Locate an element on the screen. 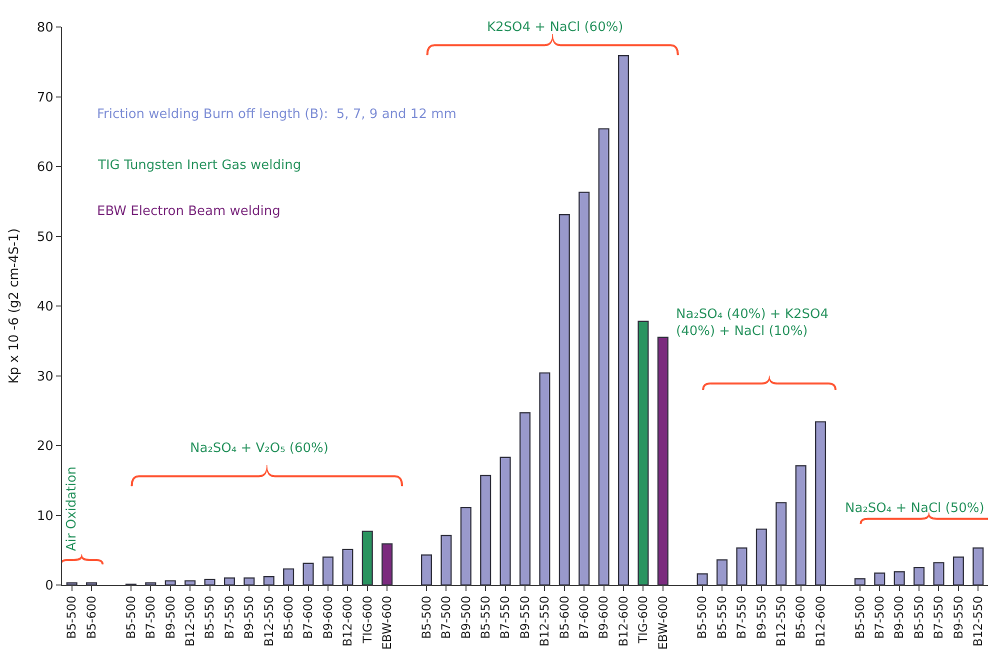  y-tick-label: 50 is located at coordinates (45, 237).